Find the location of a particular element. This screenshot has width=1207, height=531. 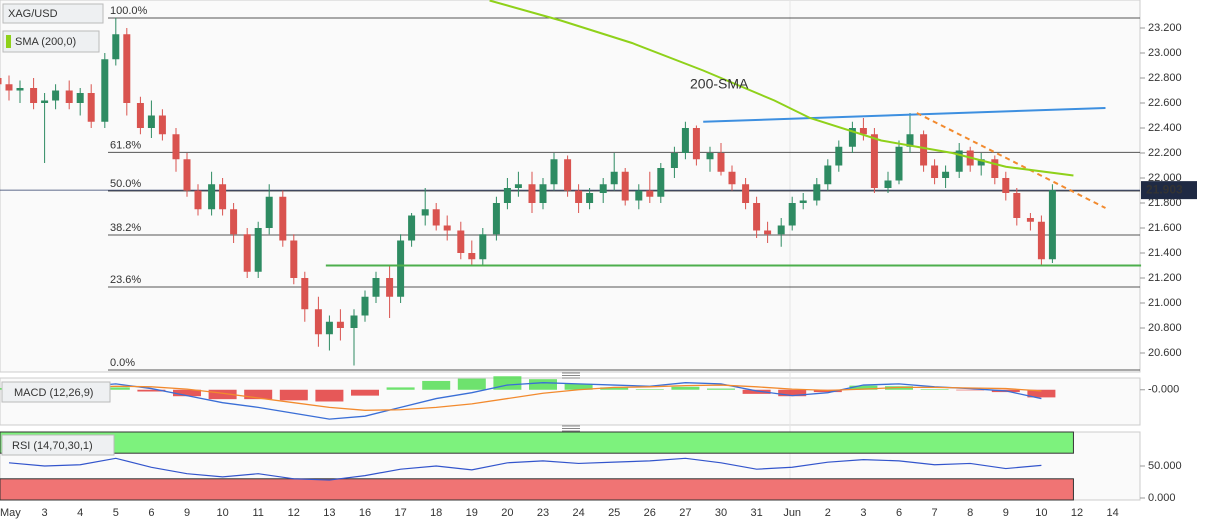

indicator-box is located at coordinates (51, 41).